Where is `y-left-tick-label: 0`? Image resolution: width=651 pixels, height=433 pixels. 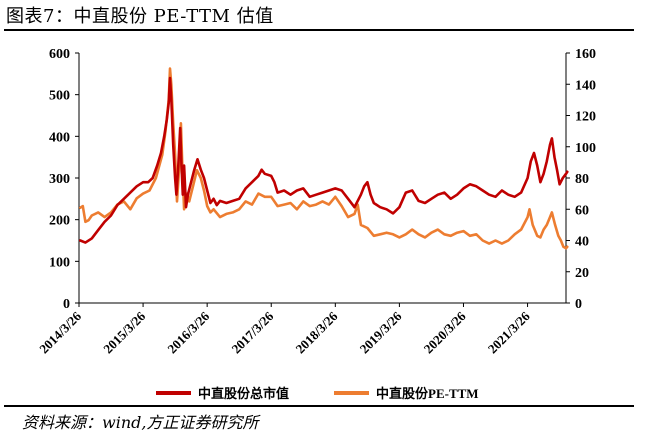
y-left-tick-label: 0 is located at coordinates (66, 304).